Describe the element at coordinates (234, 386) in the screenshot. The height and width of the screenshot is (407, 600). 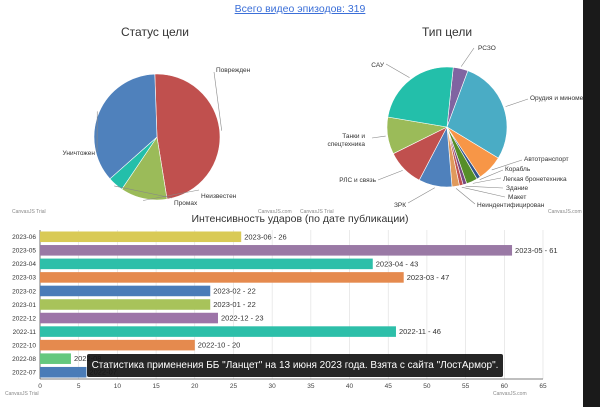
I see `bar-x-tick-25: 25` at that location.